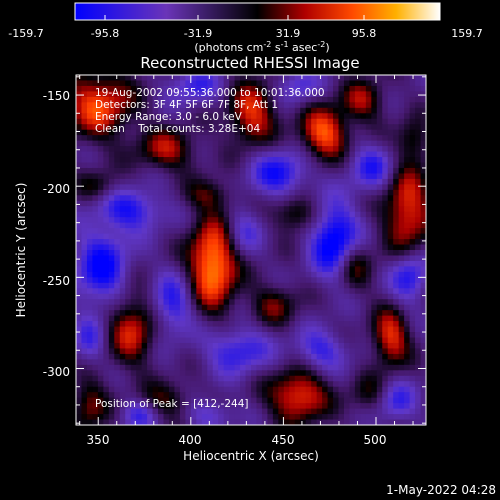 The height and width of the screenshot is (500, 500). Describe the element at coordinates (186, 105) in the screenshot. I see `annotation-detectors: Detectors: 3F 4F 5F 6F 7F 8F, Att 1` at that location.